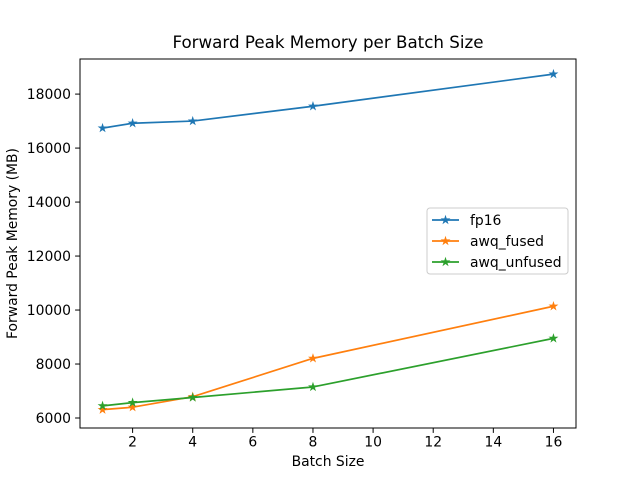 This screenshot has height=480, width=640. What do you see at coordinates (328, 101) in the screenshot?
I see `series-line-fp16` at bounding box center [328, 101].